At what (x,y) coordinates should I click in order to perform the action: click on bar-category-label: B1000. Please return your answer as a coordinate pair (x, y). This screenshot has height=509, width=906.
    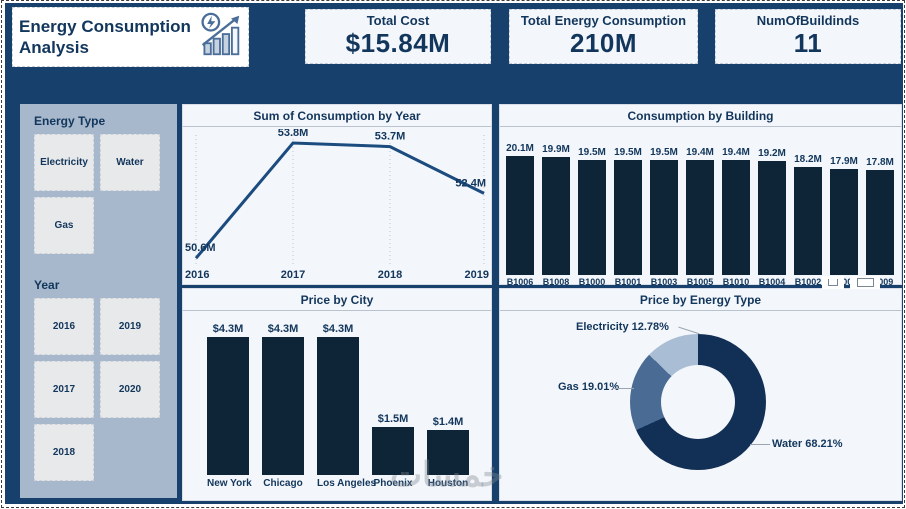
    Looking at the image, I should click on (592, 282).